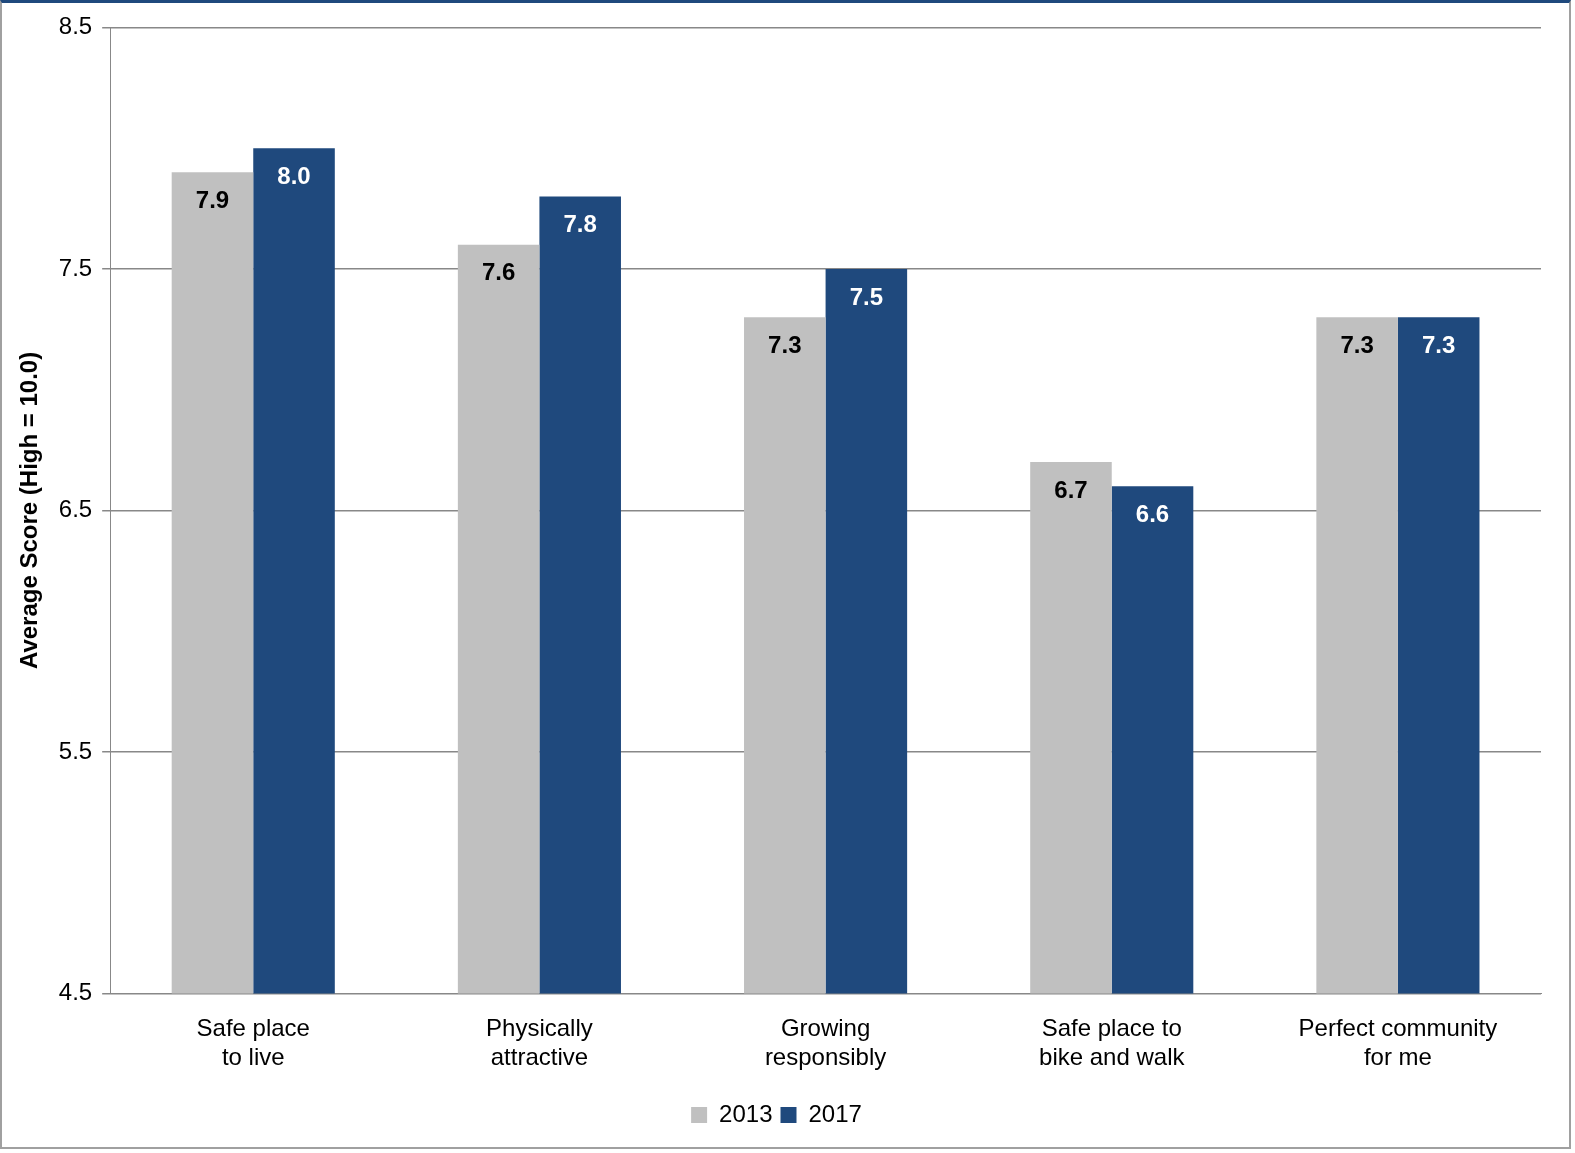  Describe the element at coordinates (294, 175) in the screenshot. I see `data-label: 8.0` at that location.